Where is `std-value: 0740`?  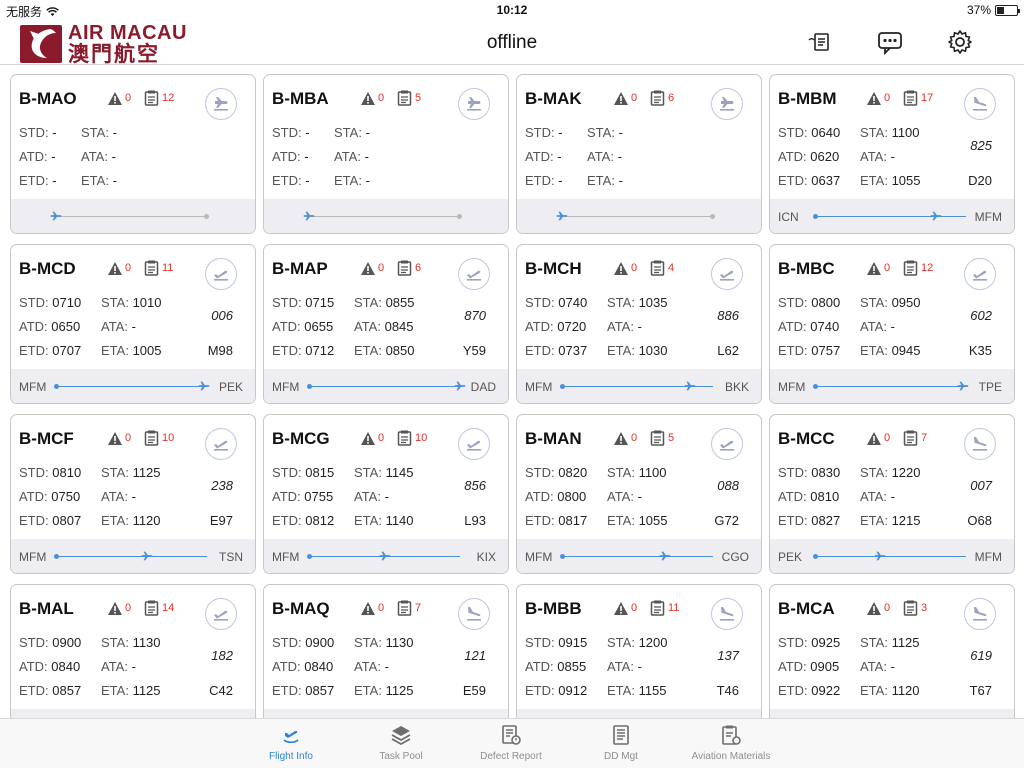
std-value: 0740 is located at coordinates (573, 302).